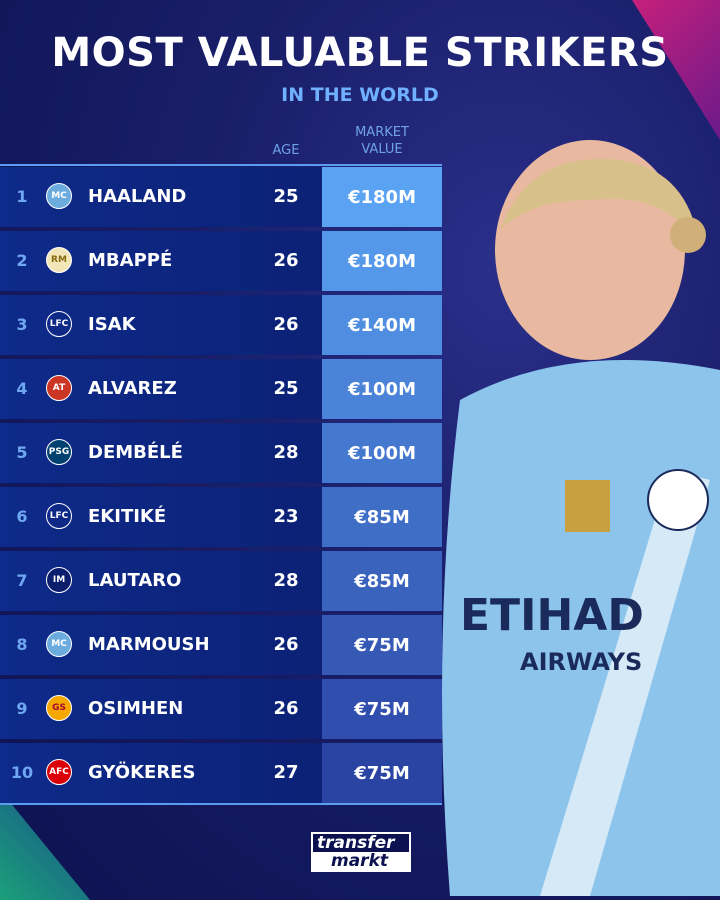 The image size is (720, 900). Describe the element at coordinates (59, 388) in the screenshot. I see `club-crest-icon: AT` at that location.